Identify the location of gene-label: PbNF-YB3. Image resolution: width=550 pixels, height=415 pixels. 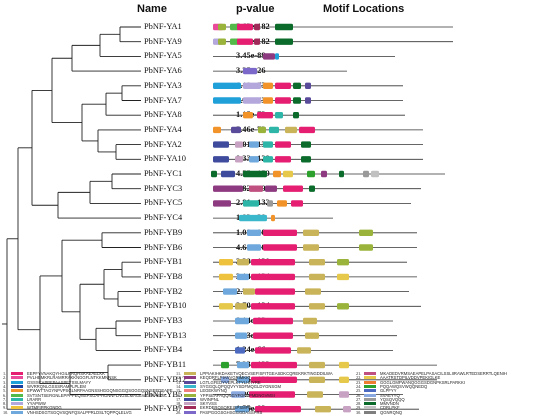
(163, 320).